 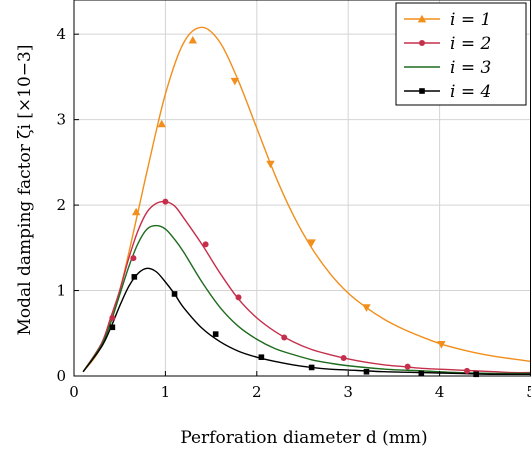 What do you see at coordinates (166, 392) in the screenshot?
I see `x-tick-label: 1` at bounding box center [166, 392].